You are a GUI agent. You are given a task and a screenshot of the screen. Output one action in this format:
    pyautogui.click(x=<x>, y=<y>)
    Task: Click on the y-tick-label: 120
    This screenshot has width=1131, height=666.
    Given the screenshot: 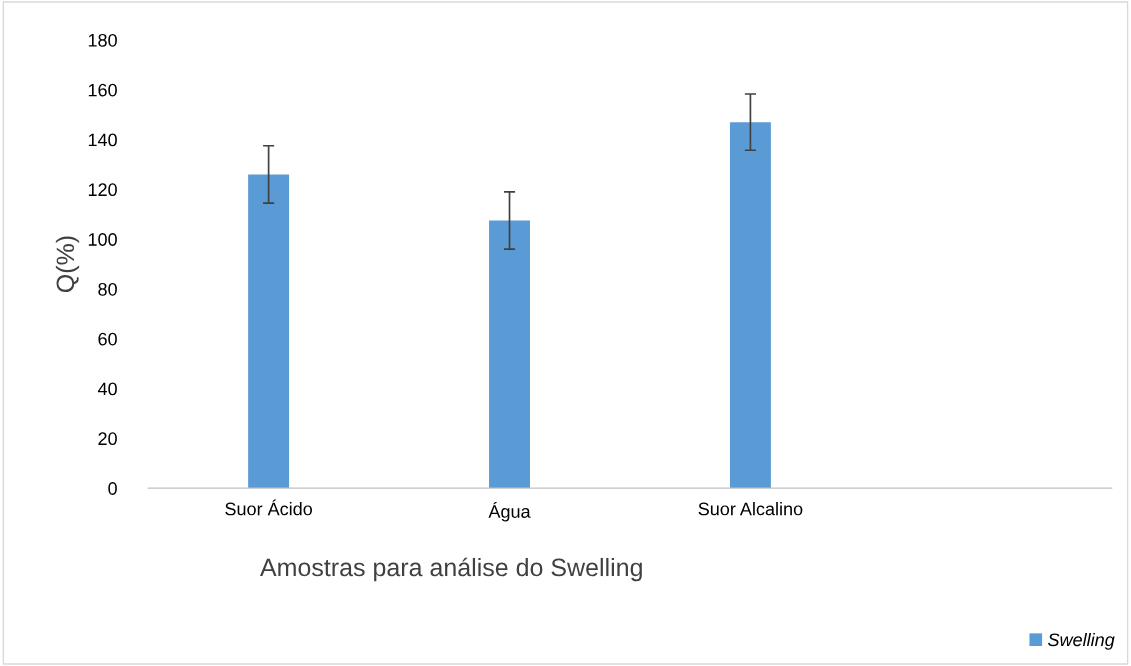 What is the action you would take?
    pyautogui.click(x=102, y=190)
    